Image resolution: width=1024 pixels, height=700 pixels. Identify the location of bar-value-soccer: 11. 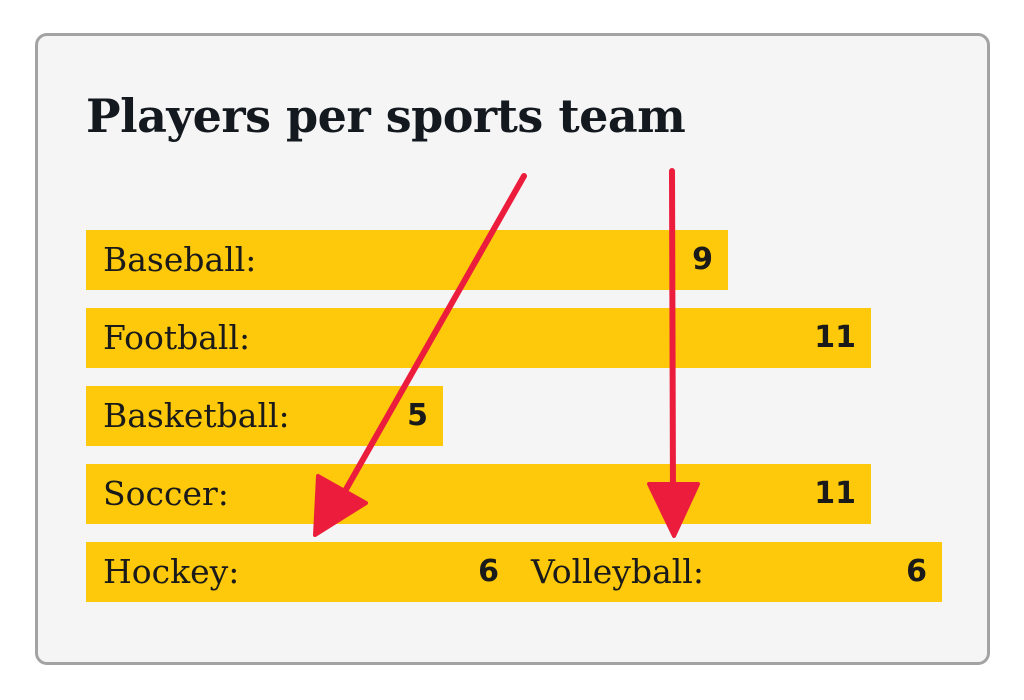
(835, 493).